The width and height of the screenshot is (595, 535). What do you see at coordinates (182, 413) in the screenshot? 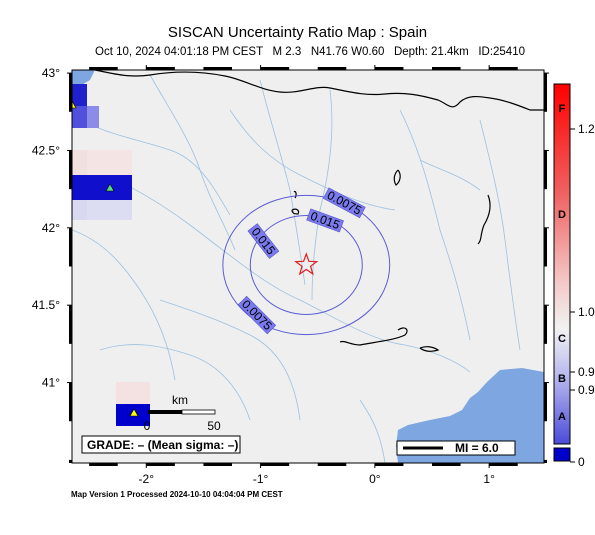
I see `scale-bar: km 0 50` at bounding box center [182, 413].